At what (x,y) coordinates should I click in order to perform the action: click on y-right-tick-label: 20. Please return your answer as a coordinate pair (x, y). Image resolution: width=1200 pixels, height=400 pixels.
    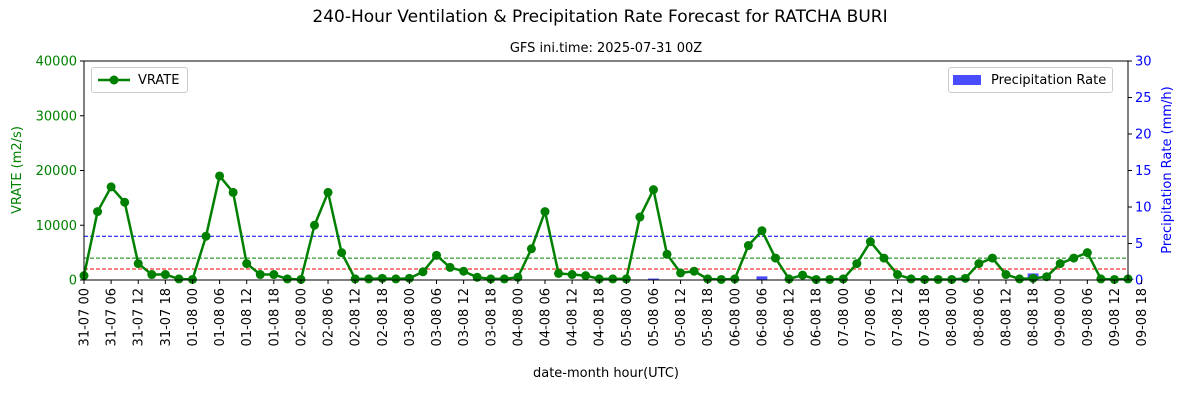
    Looking at the image, I should click on (1143, 135).